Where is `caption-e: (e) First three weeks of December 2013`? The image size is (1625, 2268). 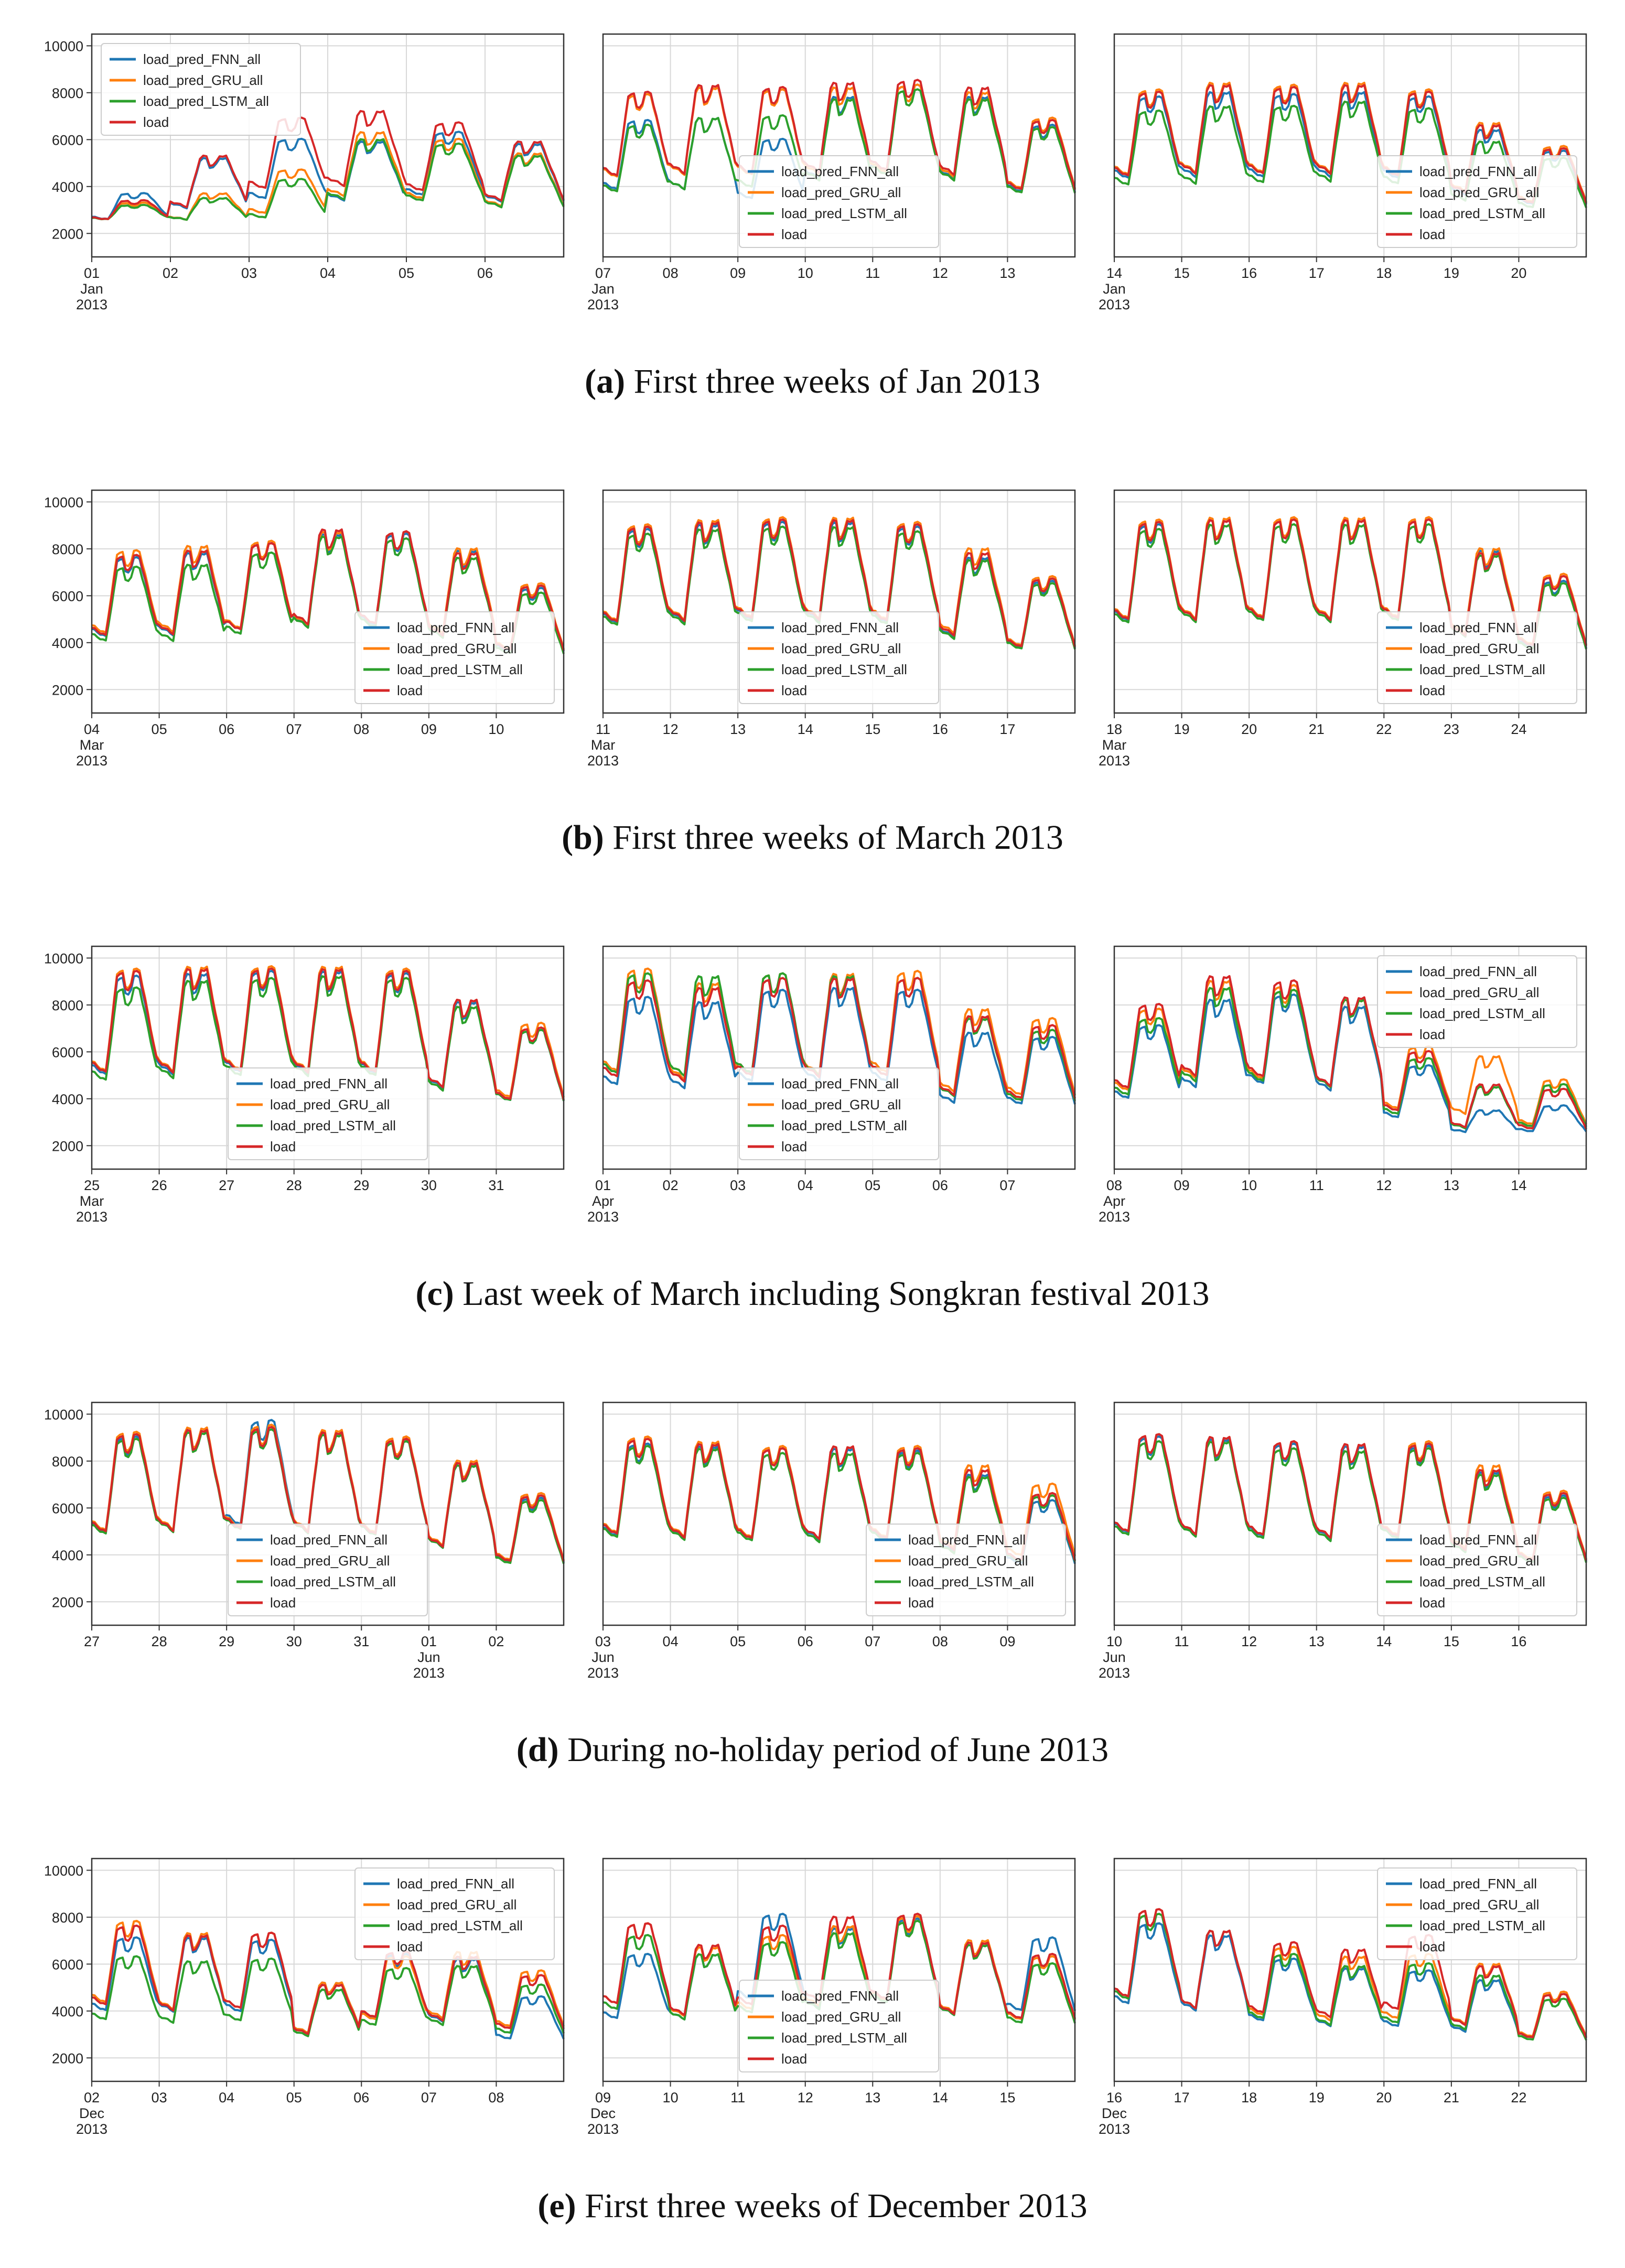
caption-e: (e) First three weeks of December 2013 is located at coordinates (813, 2206).